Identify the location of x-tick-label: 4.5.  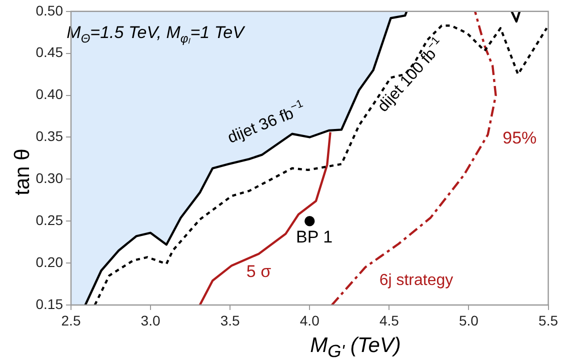
(389, 320).